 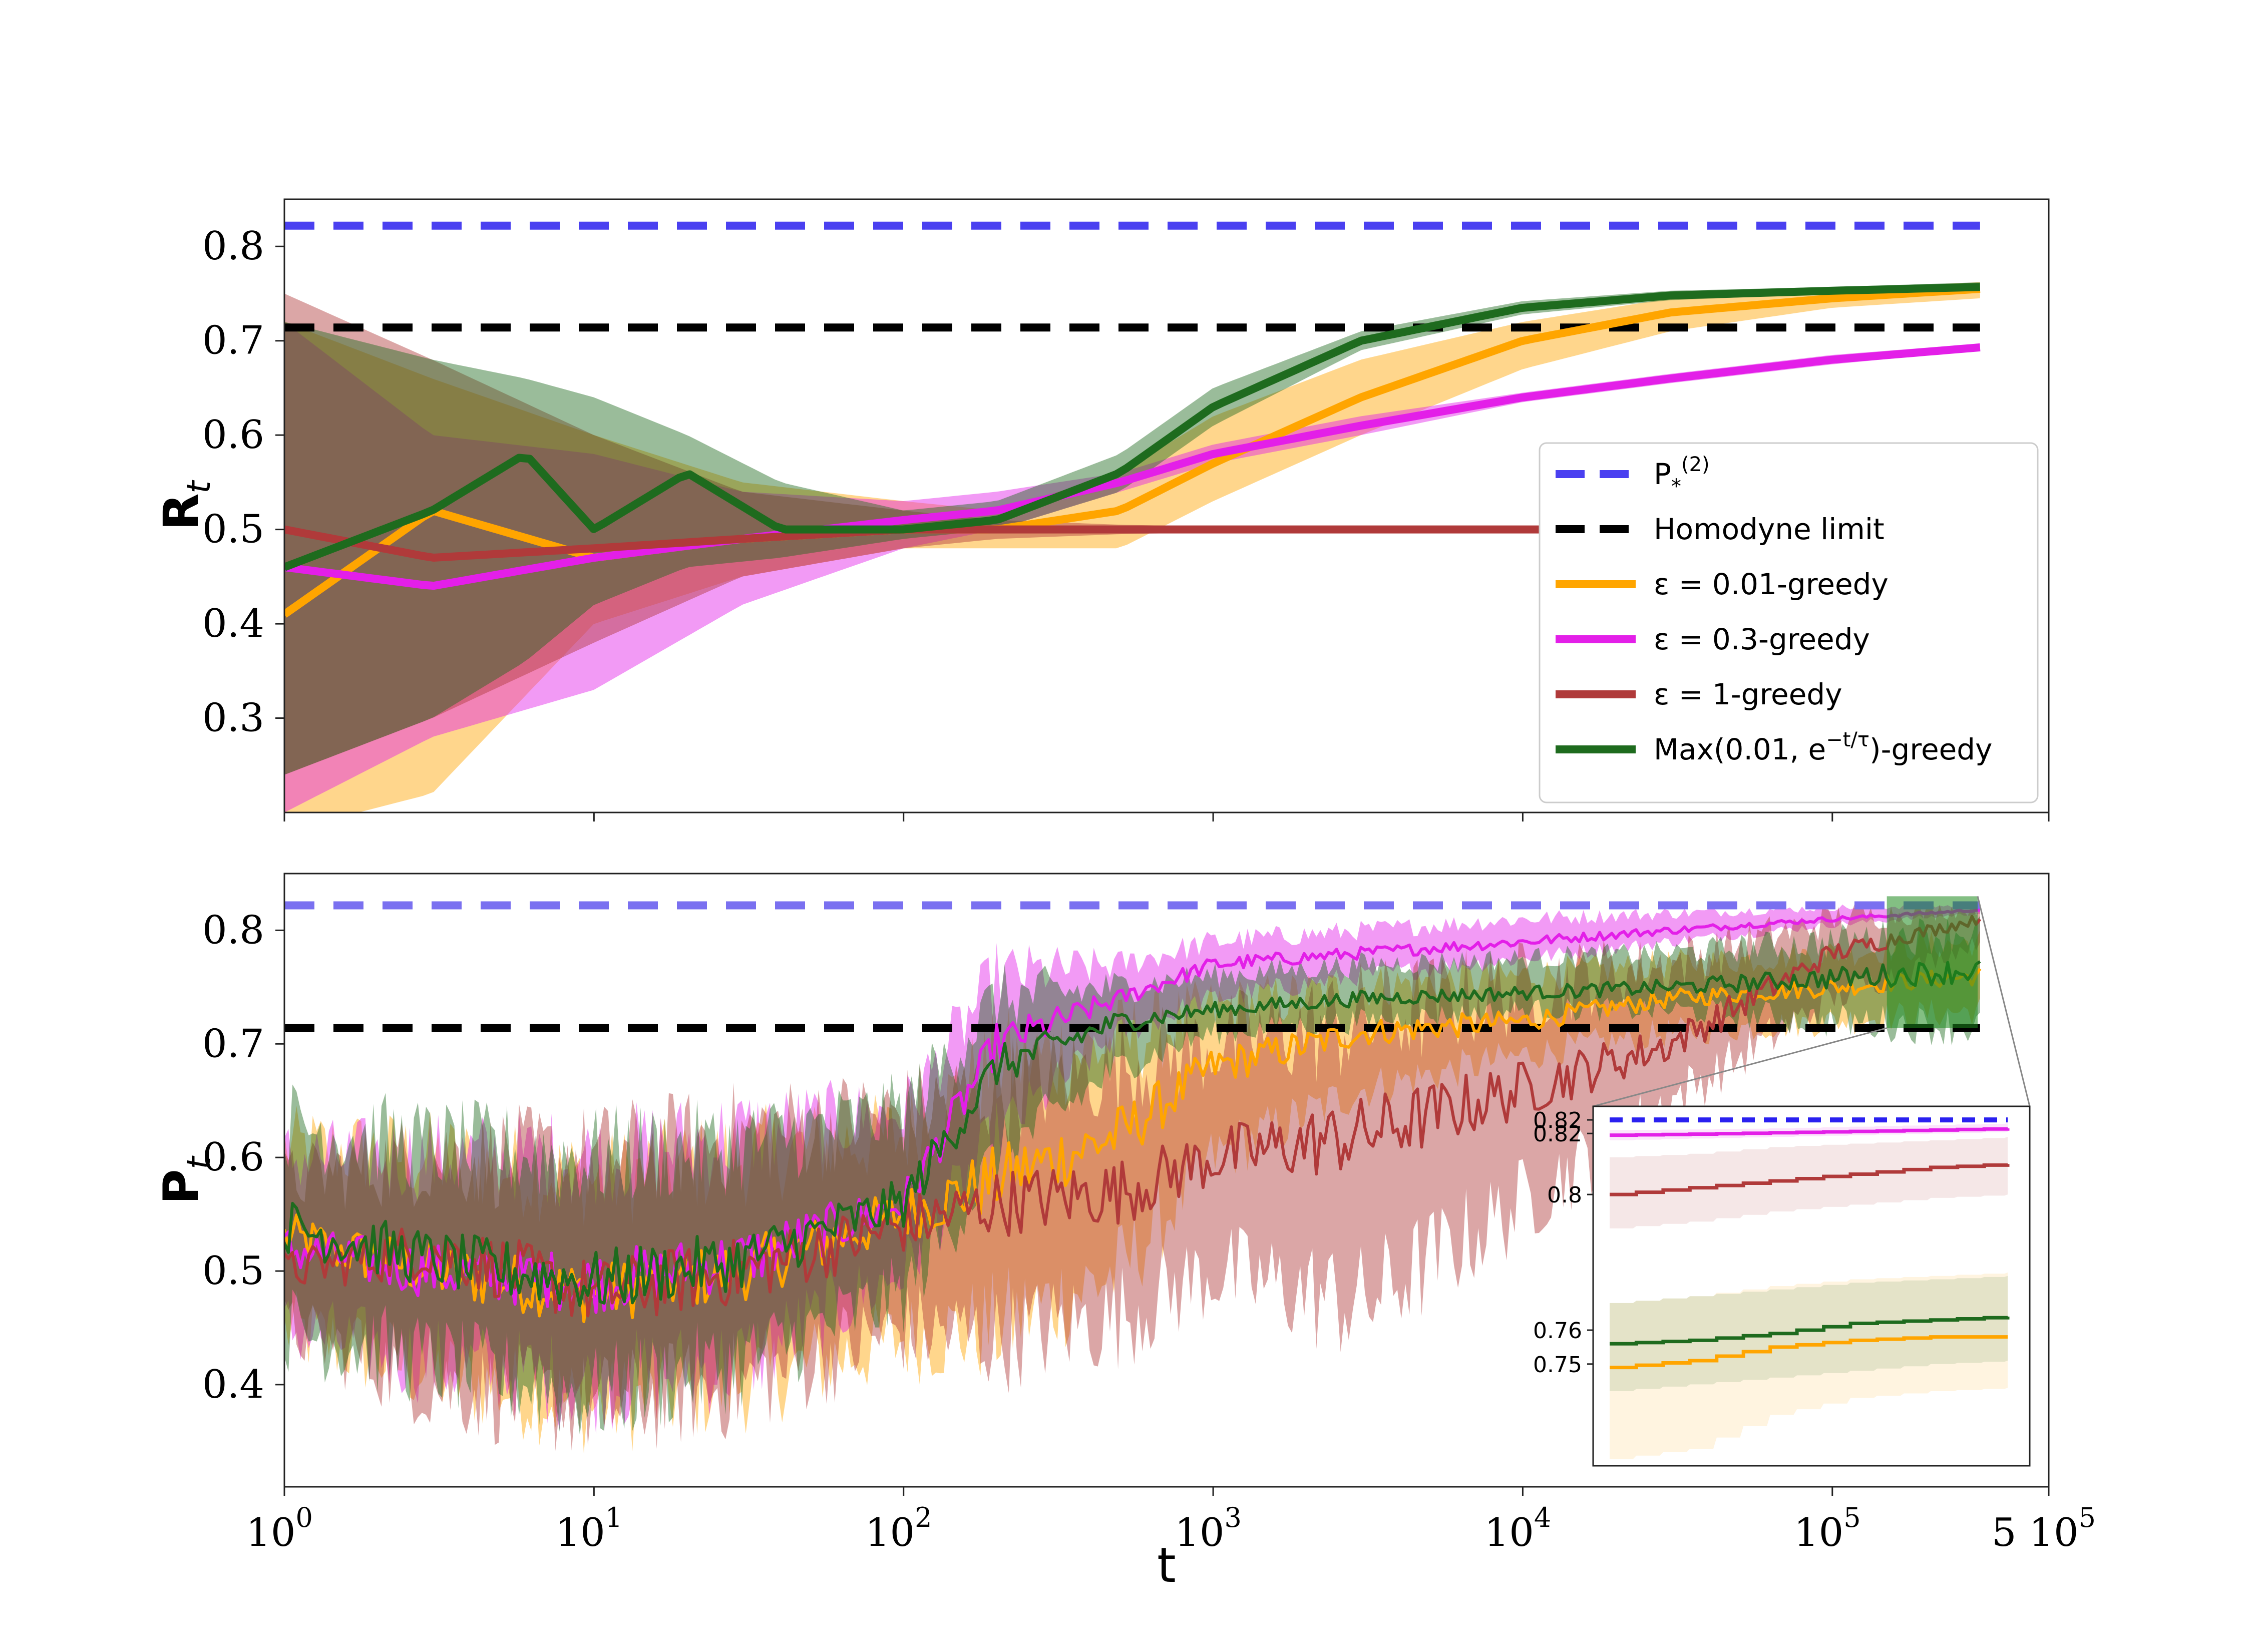 I want to click on inset-band-0-01-greedy, so click(x=1809, y=1365).